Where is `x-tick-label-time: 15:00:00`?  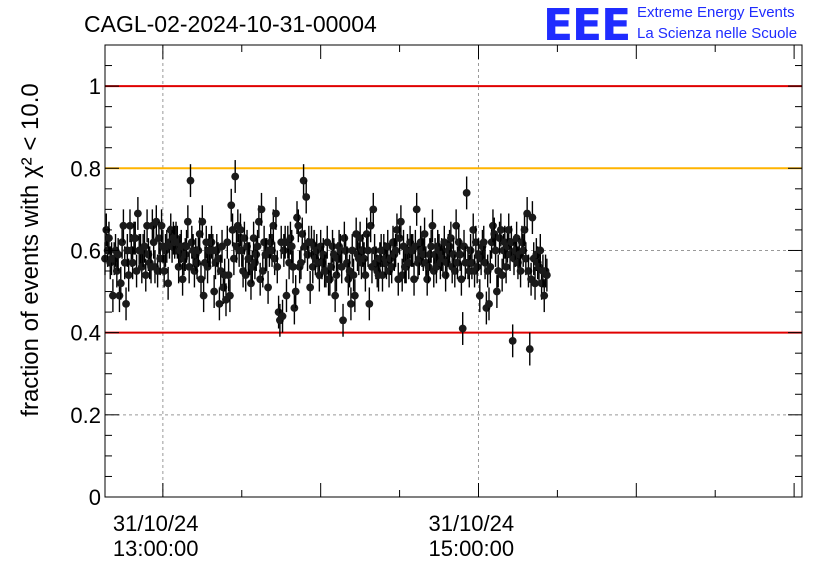 x-tick-label-time: 15:00:00 is located at coordinates (471, 548).